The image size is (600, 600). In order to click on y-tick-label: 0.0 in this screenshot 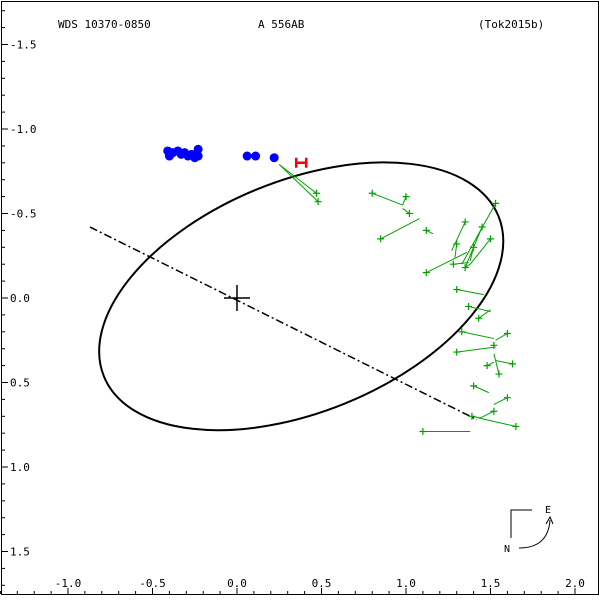, I will do `click(20, 298)`.